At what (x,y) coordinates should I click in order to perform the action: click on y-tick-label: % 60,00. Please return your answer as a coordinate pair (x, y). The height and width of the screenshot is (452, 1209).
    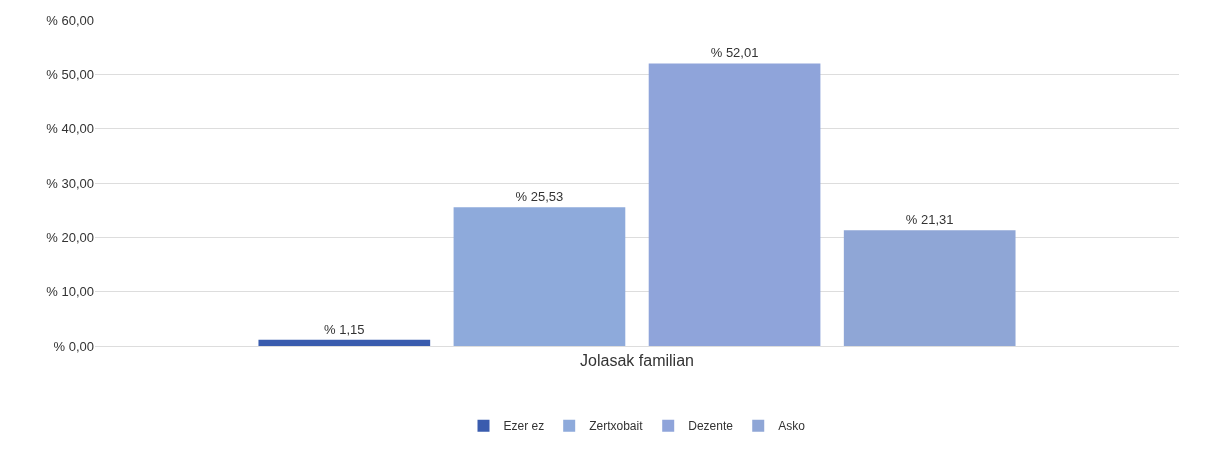
    Looking at the image, I should click on (70, 20).